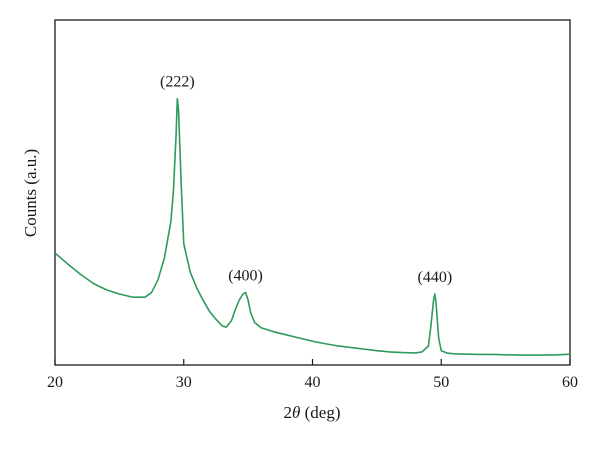 Image resolution: width=600 pixels, height=450 pixels. I want to click on x-tick-label: 40, so click(313, 382).